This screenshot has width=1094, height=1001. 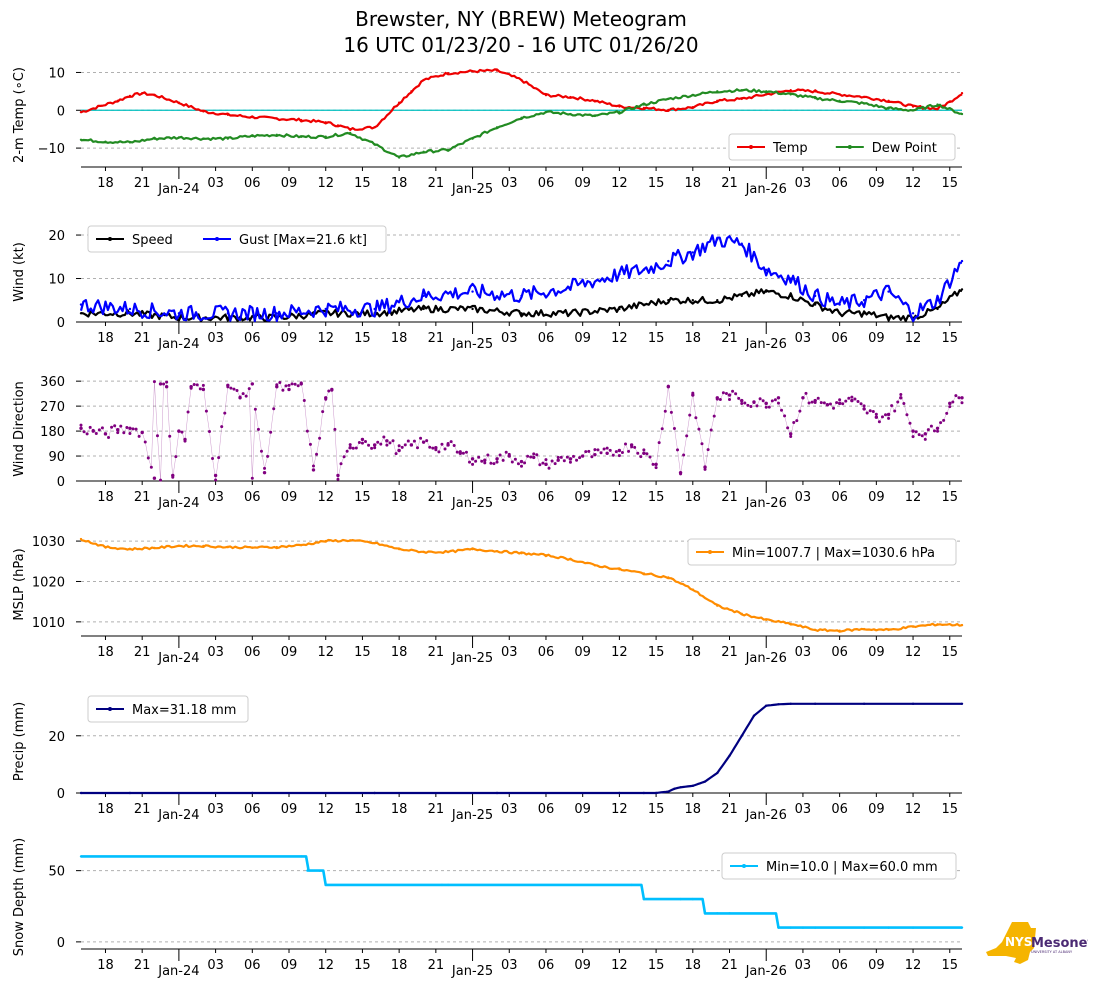 What do you see at coordinates (904, 148) in the screenshot?
I see `legend-label: Dew Point` at bounding box center [904, 148].